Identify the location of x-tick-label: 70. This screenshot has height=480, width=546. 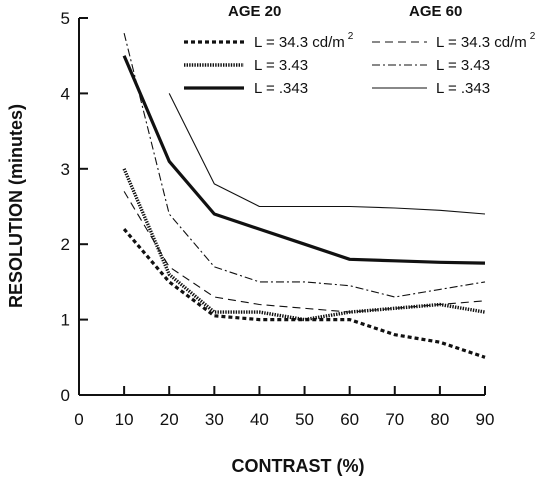
(394, 419).